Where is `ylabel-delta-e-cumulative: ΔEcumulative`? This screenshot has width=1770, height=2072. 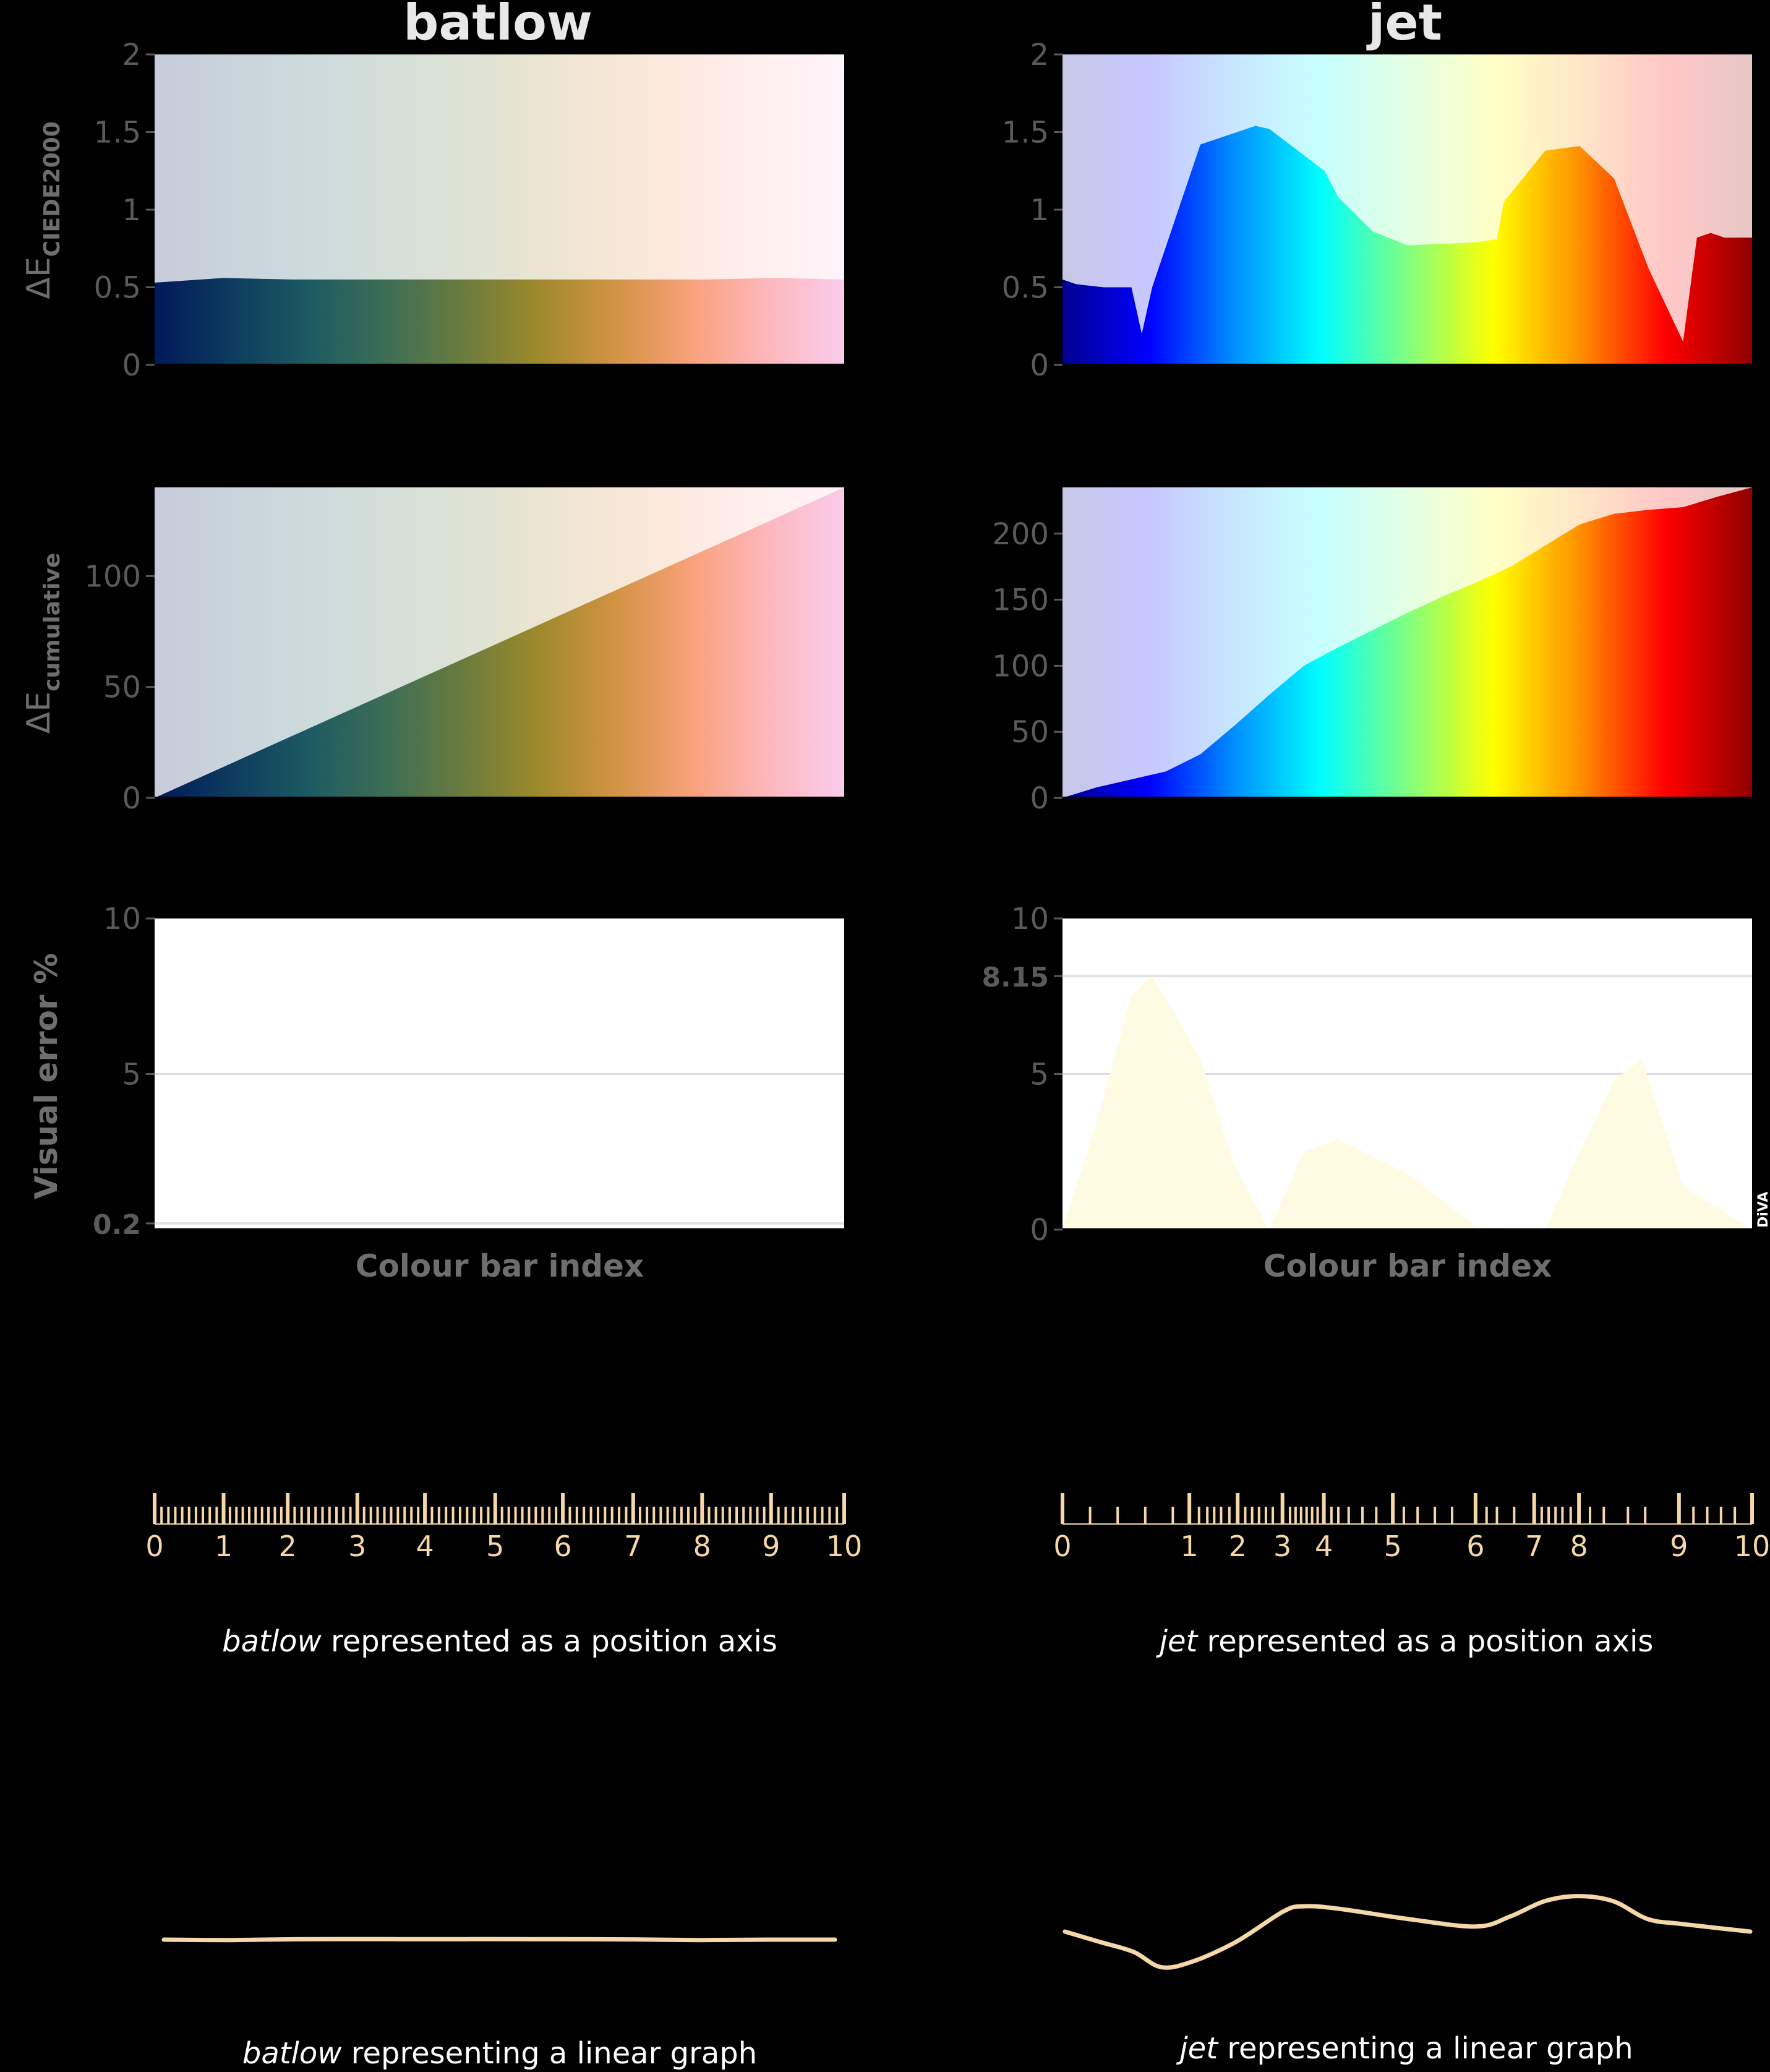
ylabel-delta-e-cumulative: ΔEcumulative is located at coordinates (42, 643).